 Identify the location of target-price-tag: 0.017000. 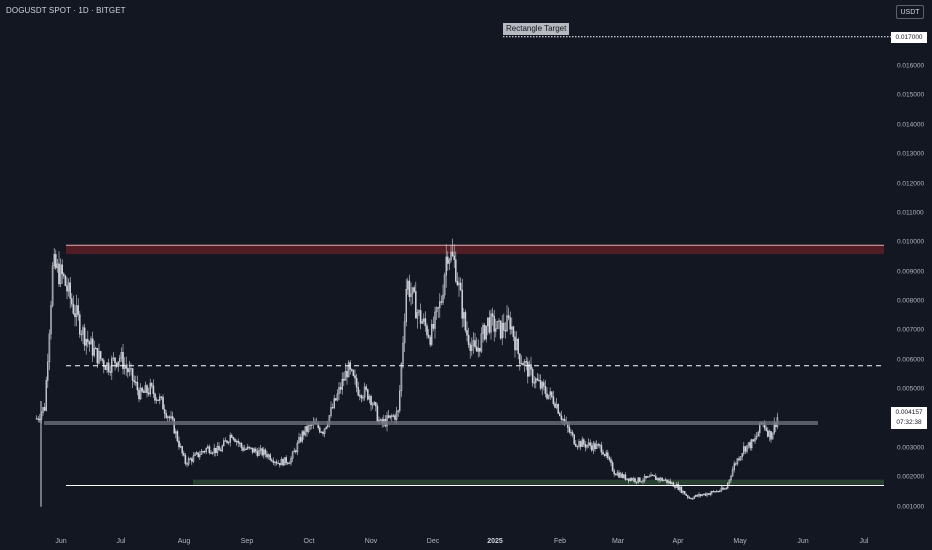
(909, 37).